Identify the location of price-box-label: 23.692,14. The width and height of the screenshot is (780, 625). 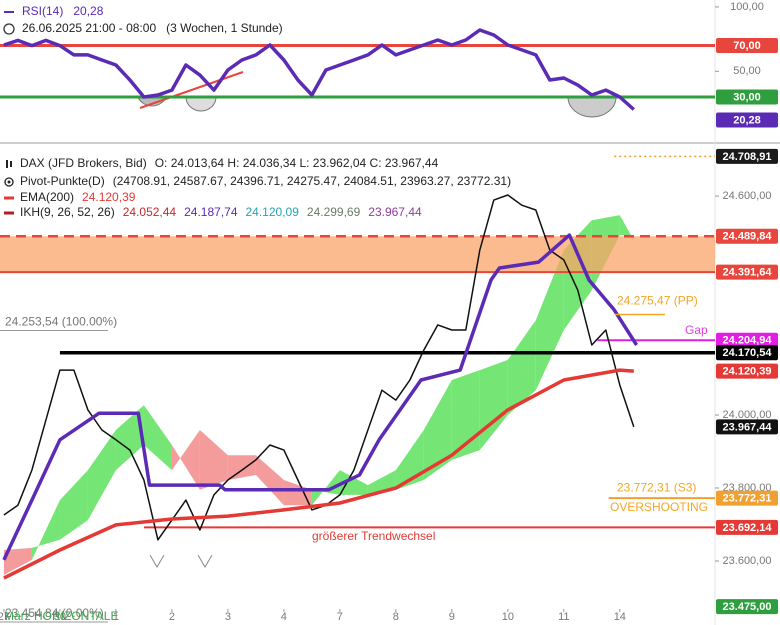
(748, 528).